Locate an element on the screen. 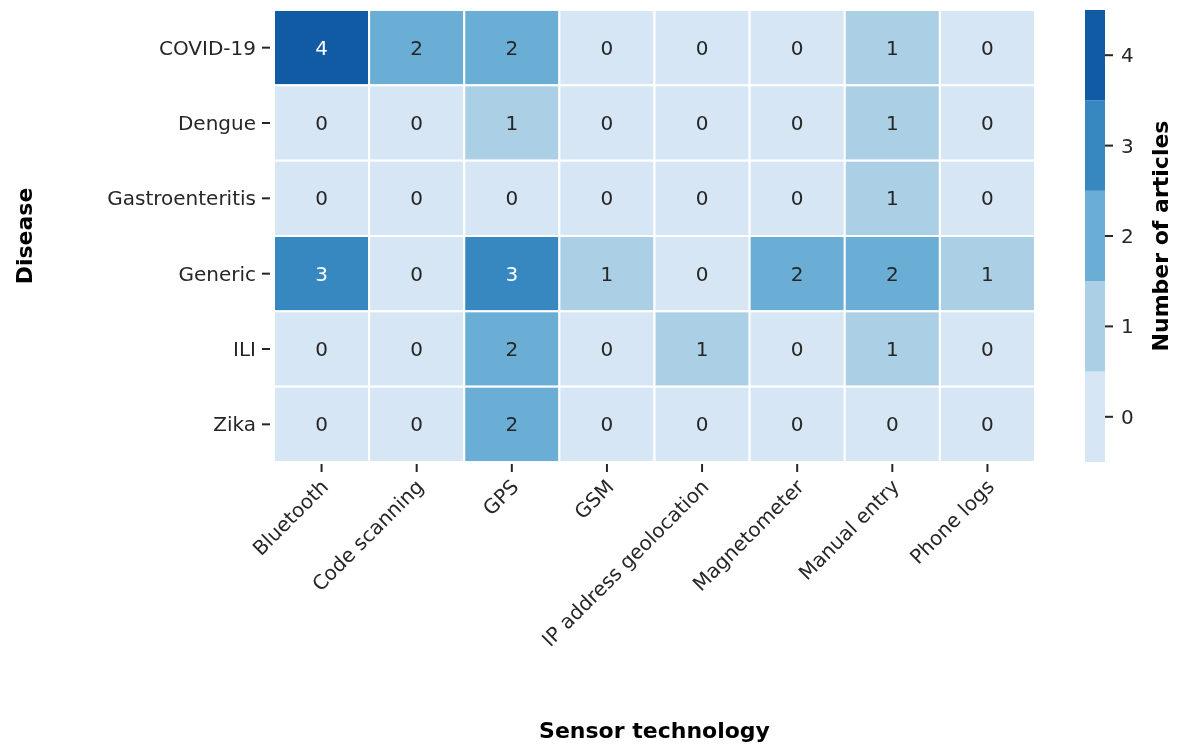  color-bar-label: 0 is located at coordinates (1127, 416).